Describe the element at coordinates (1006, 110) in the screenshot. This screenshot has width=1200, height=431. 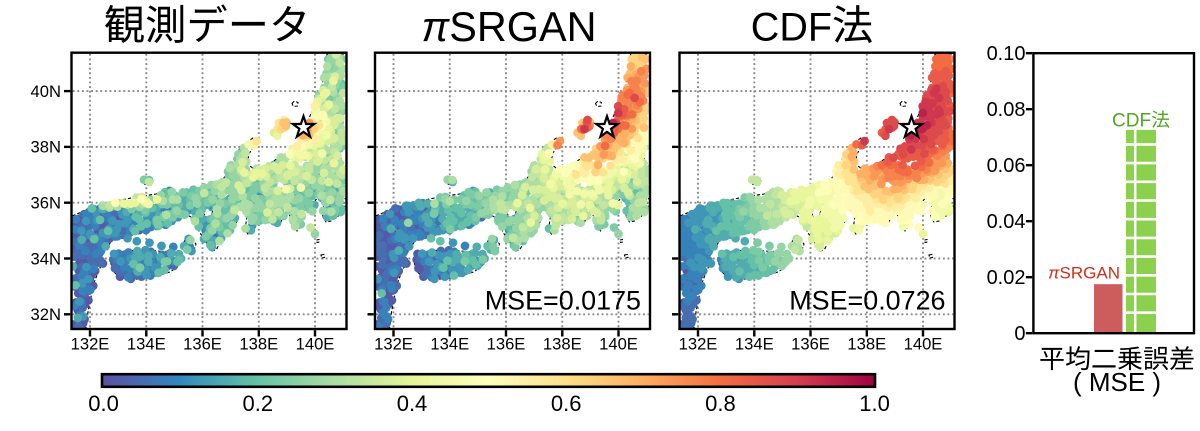
I see `svg-text: 0.08` at that location.